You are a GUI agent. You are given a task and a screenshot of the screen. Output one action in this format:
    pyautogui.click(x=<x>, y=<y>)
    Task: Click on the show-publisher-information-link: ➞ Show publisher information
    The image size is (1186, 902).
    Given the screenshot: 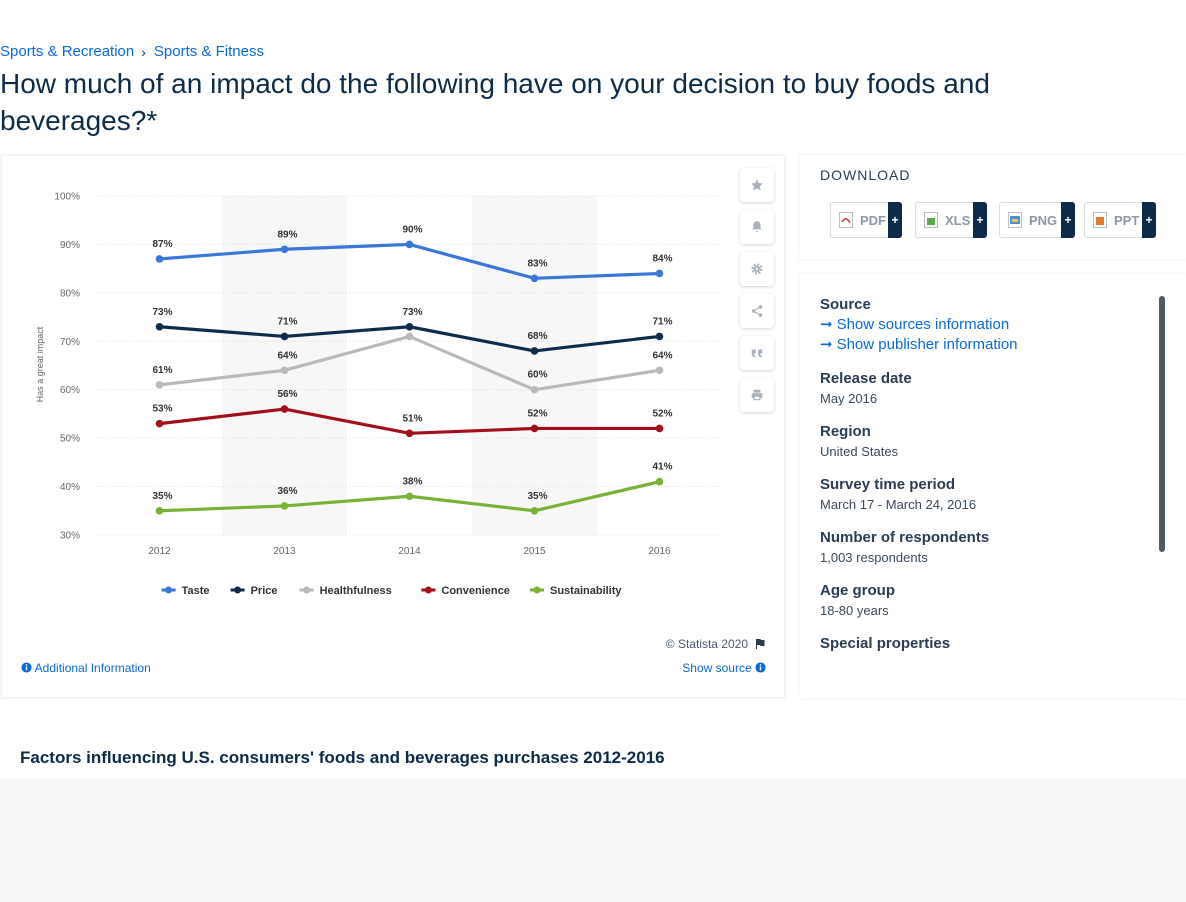 What is the action you would take?
    pyautogui.click(x=985, y=344)
    